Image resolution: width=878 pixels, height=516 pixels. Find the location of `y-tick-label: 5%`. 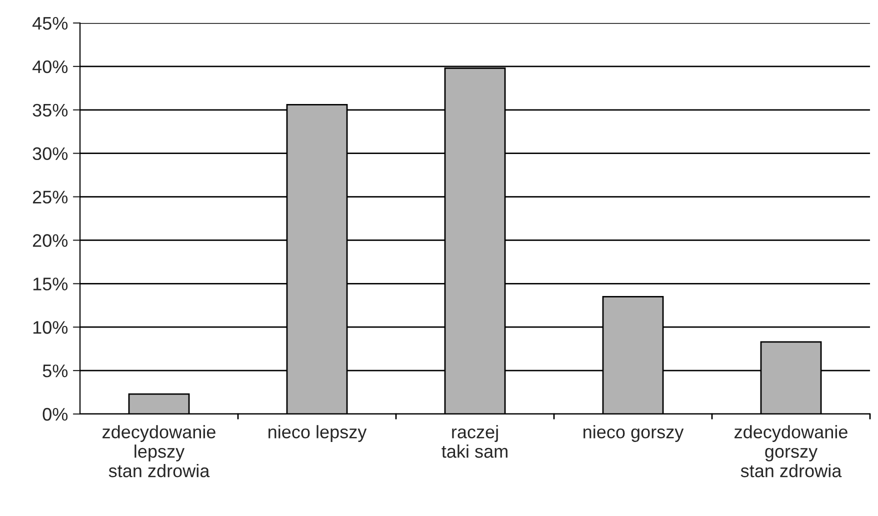

y-tick-label: 5% is located at coordinates (55, 371).